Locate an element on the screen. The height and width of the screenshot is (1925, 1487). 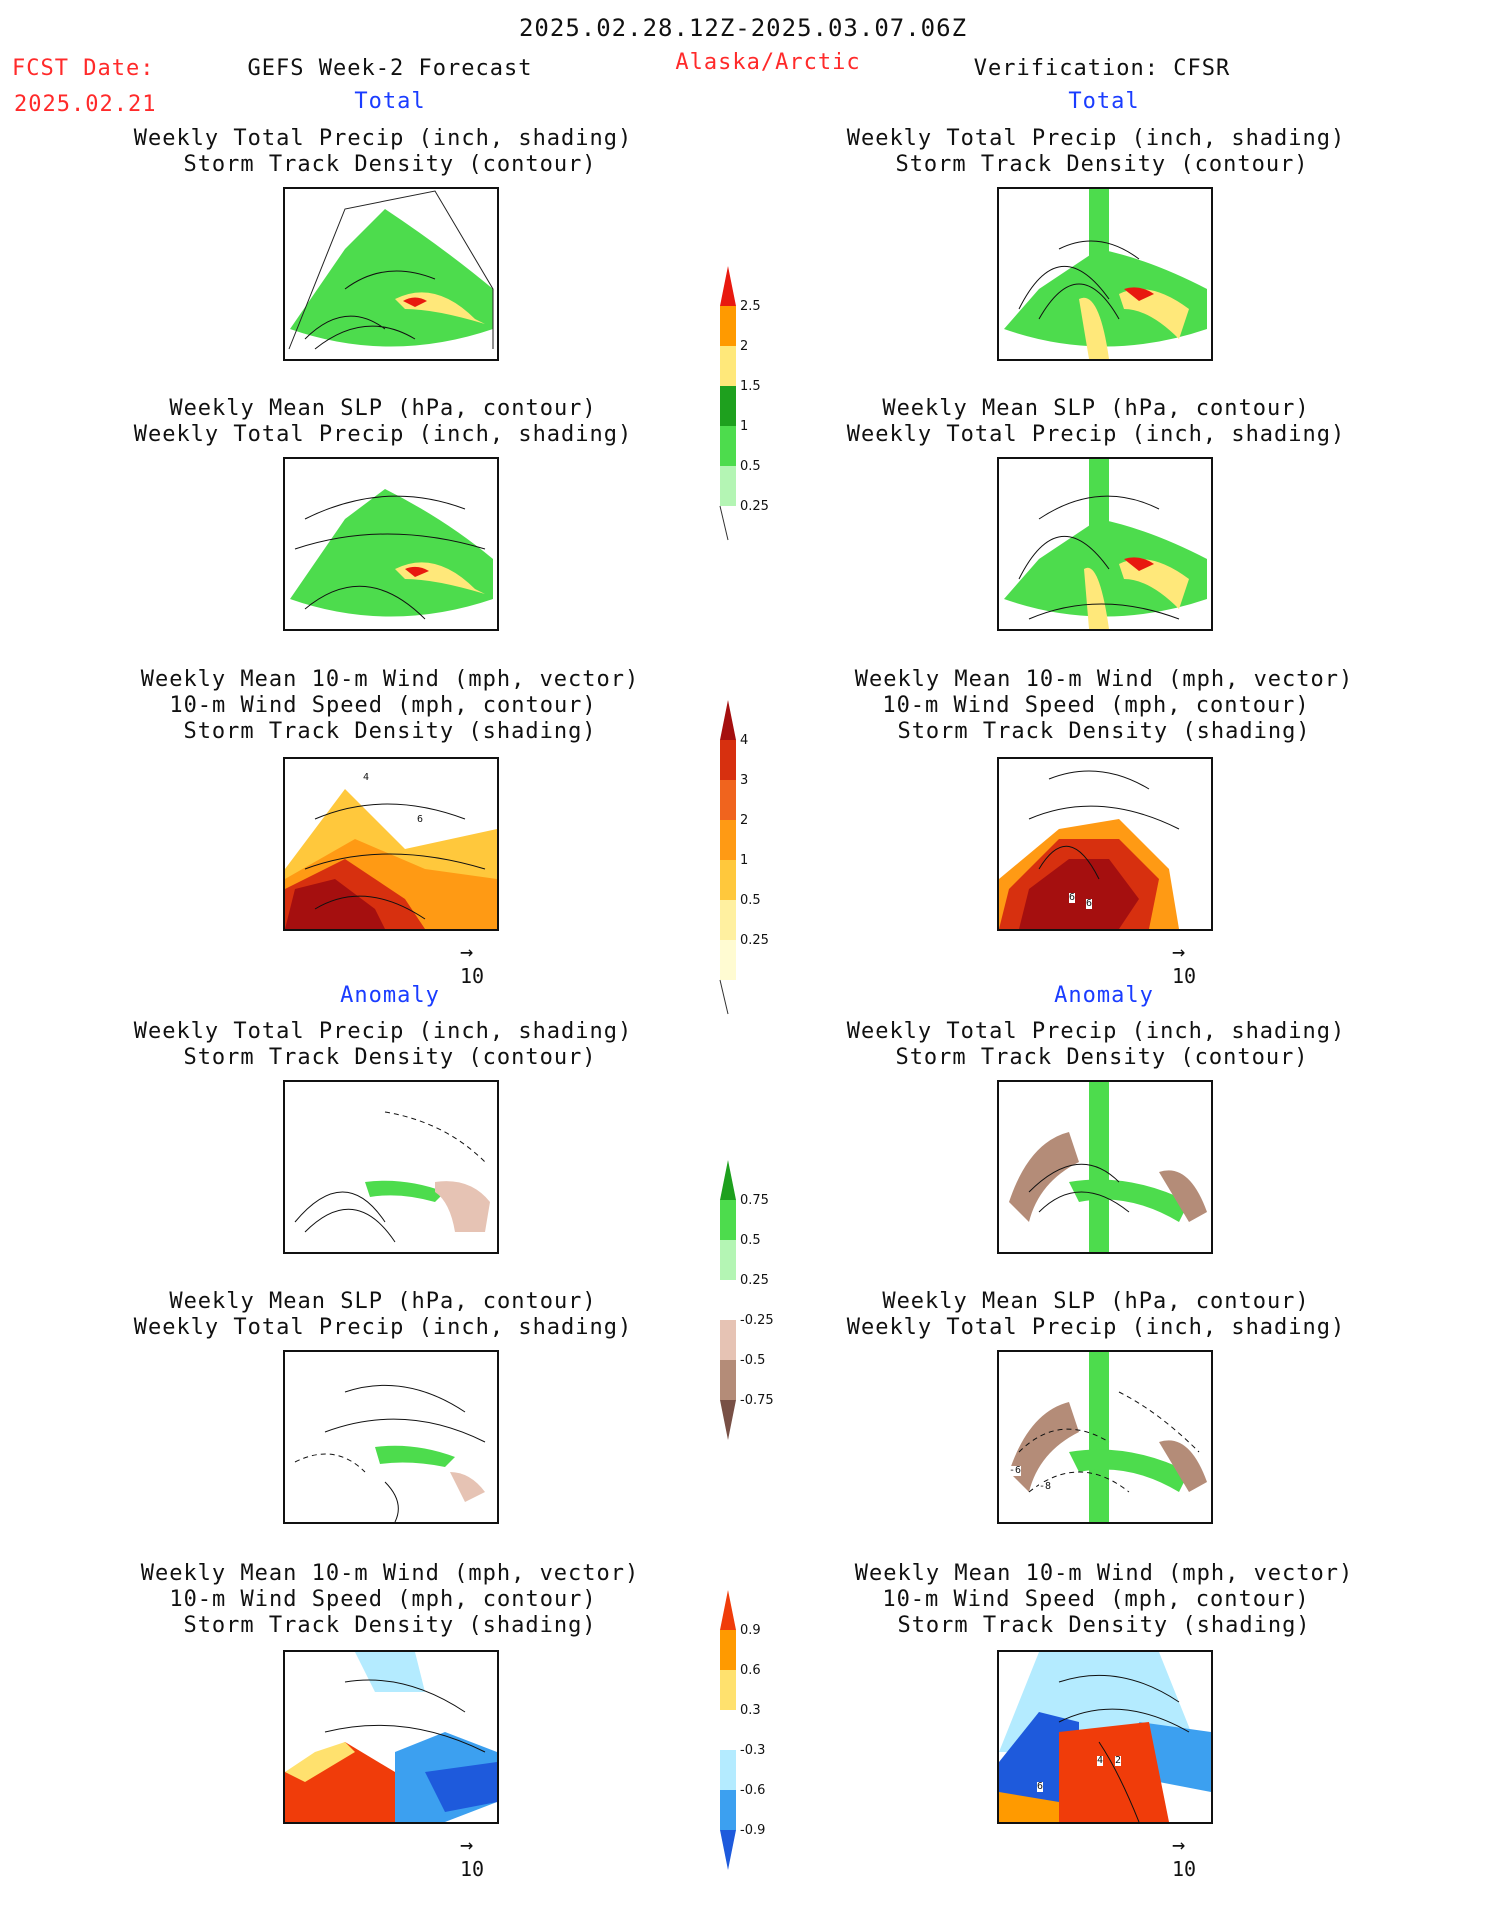
colorbar-tick-label: 1.5 is located at coordinates (750, 386).